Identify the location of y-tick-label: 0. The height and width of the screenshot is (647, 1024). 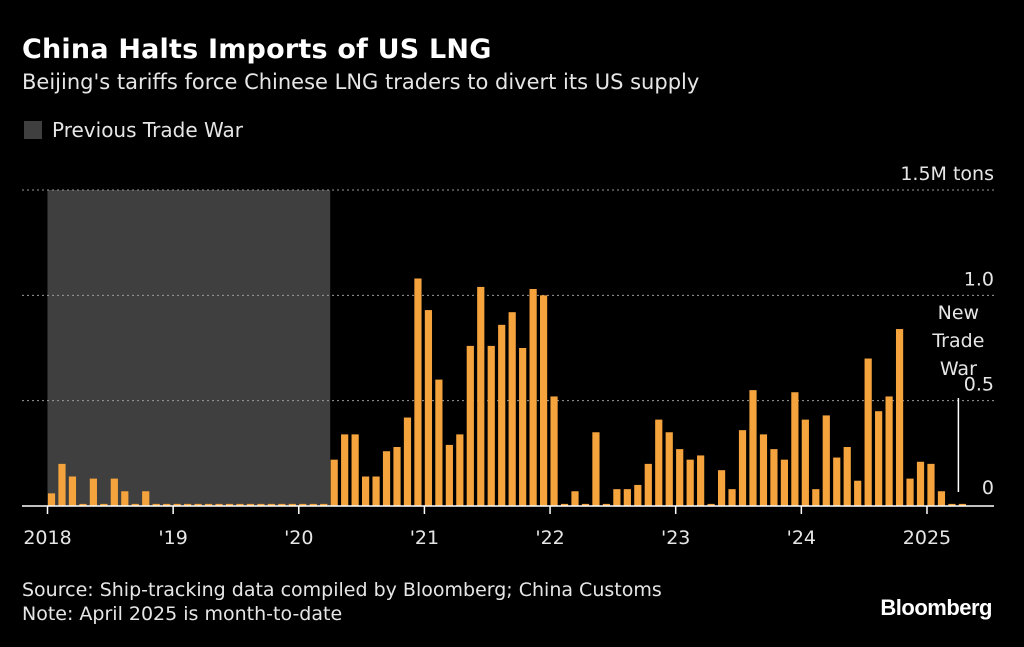
(988, 488).